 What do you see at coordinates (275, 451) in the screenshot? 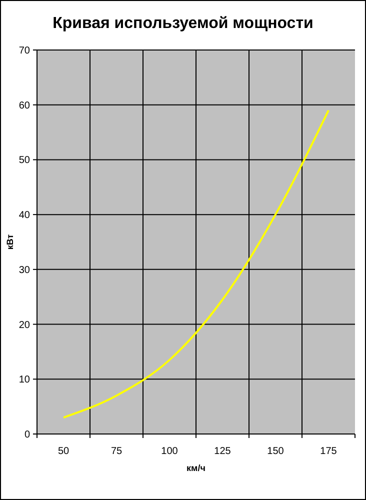
I see `x-tick-label: 150` at bounding box center [275, 451].